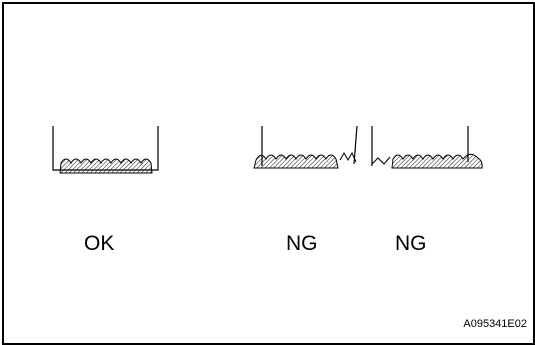 Image resolution: width=535 pixels, height=345 pixels. What do you see at coordinates (296, 161) in the screenshot?
I see `ng-left-belt-section` at bounding box center [296, 161].